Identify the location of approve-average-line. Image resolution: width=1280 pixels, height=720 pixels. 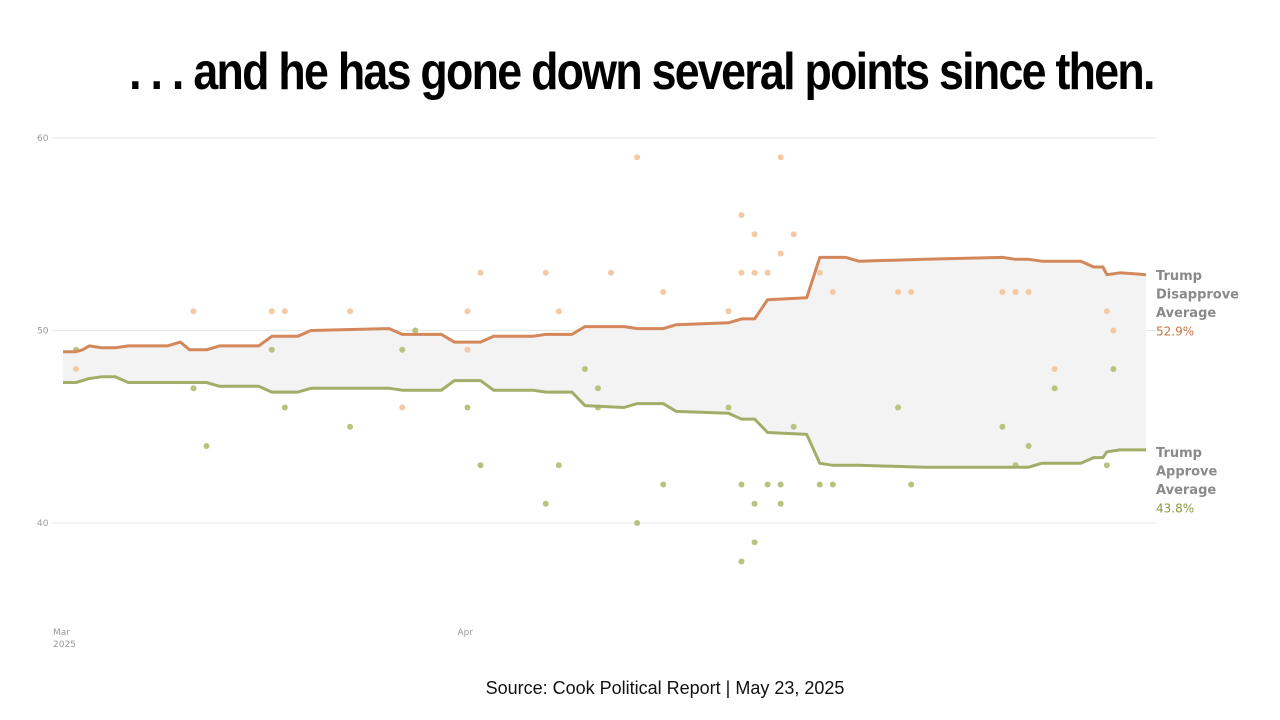
(604, 422).